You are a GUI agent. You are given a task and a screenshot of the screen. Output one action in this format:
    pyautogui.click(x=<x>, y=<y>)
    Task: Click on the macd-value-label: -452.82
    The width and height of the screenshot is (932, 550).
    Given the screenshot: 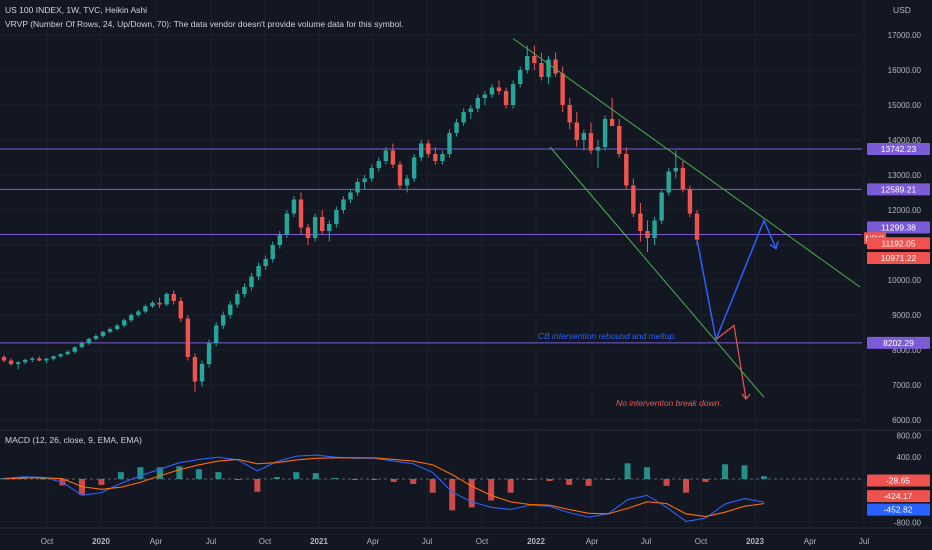 What is the action you would take?
    pyautogui.click(x=898, y=509)
    